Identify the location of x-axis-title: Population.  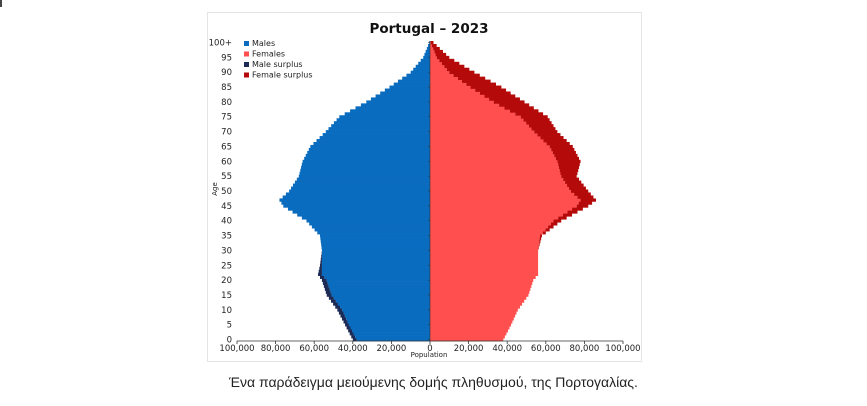
(429, 355).